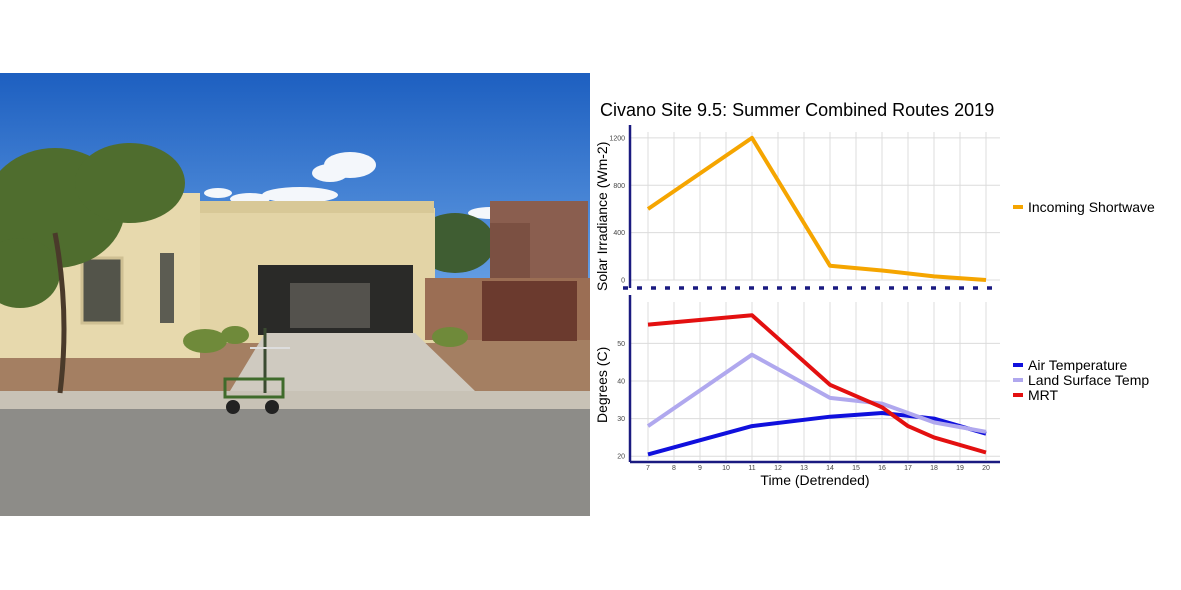 Image resolution: width=1181 pixels, height=590 pixels. What do you see at coordinates (529, 311) in the screenshot?
I see `wooden-gate` at bounding box center [529, 311].